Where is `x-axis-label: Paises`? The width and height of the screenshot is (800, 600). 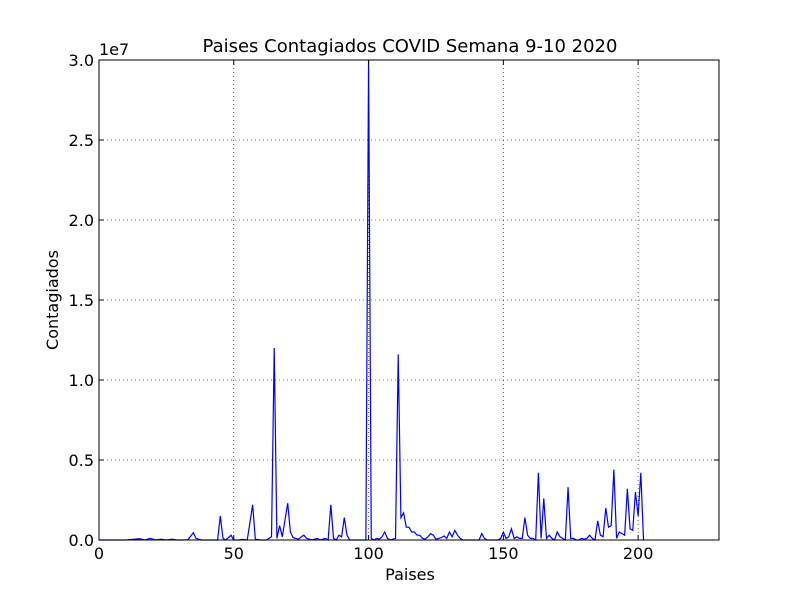 x-axis-label: Paises is located at coordinates (410, 574).